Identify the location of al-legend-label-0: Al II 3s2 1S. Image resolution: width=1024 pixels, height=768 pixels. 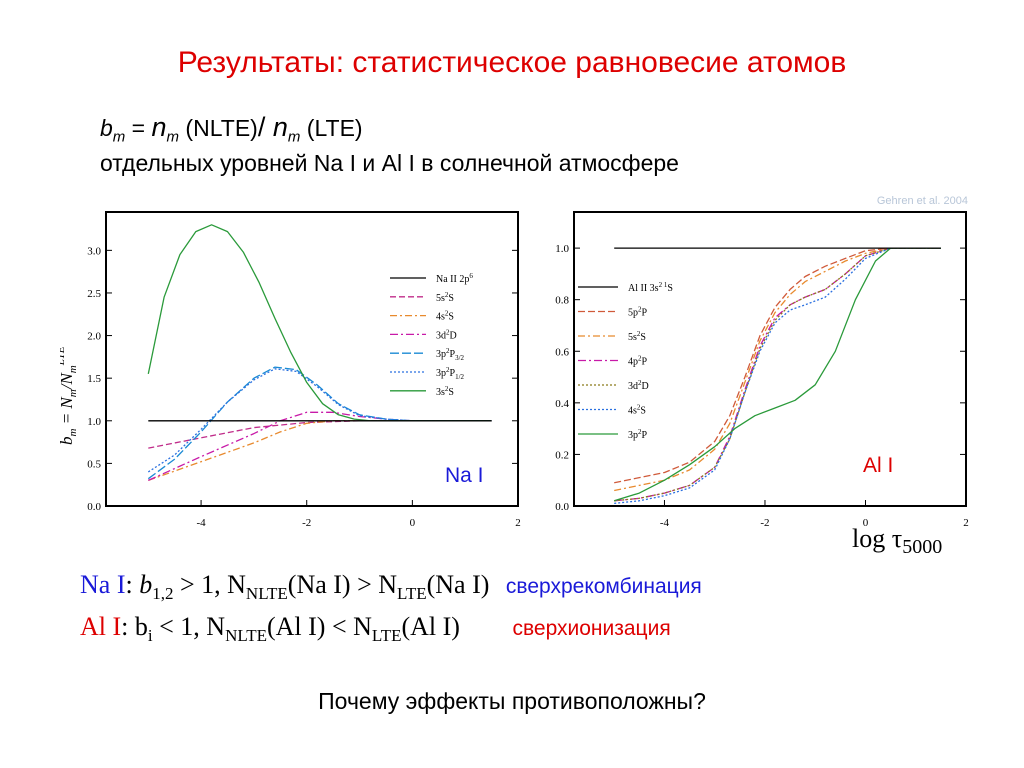
(650, 287).